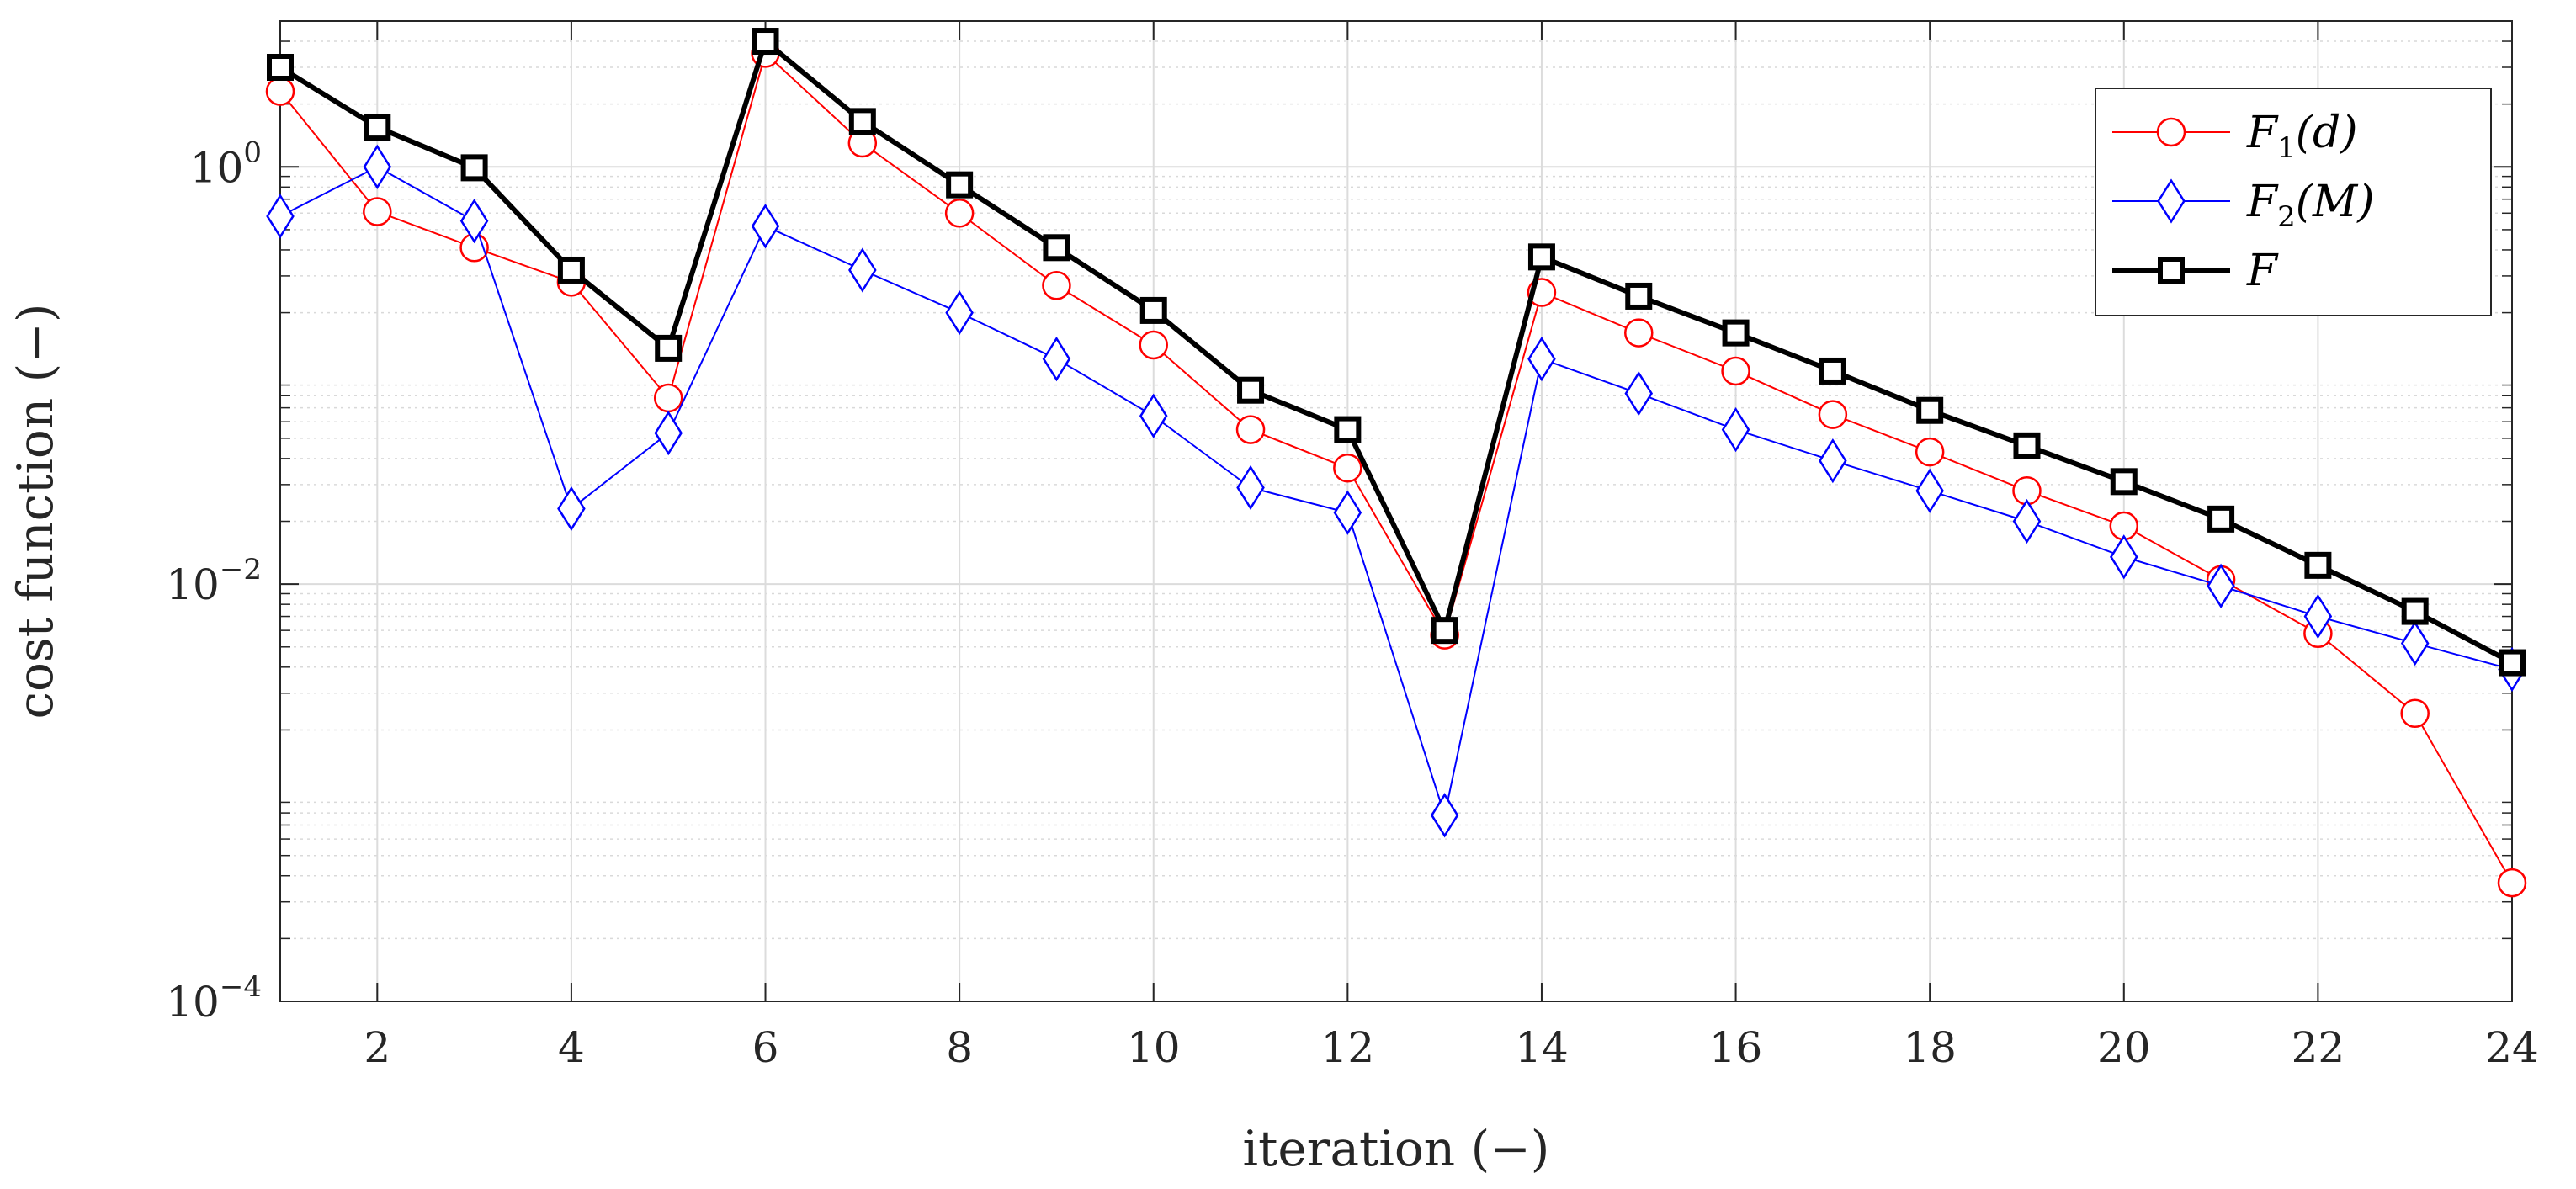 The width and height of the screenshot is (2576, 1189). I want to click on legend-item: F, so click(2195, 271).